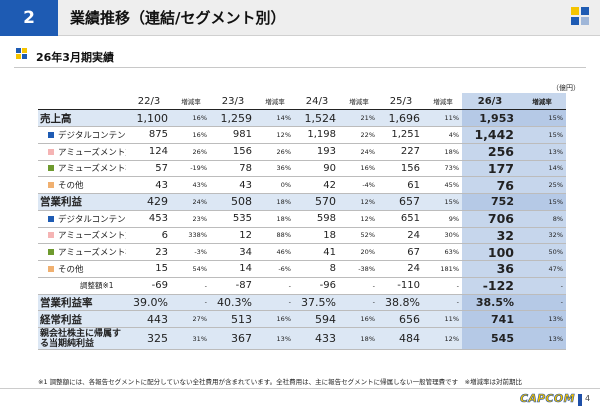  Describe the element at coordinates (71, 269) in the screenshot. I see `row-label-text: その他` at that location.